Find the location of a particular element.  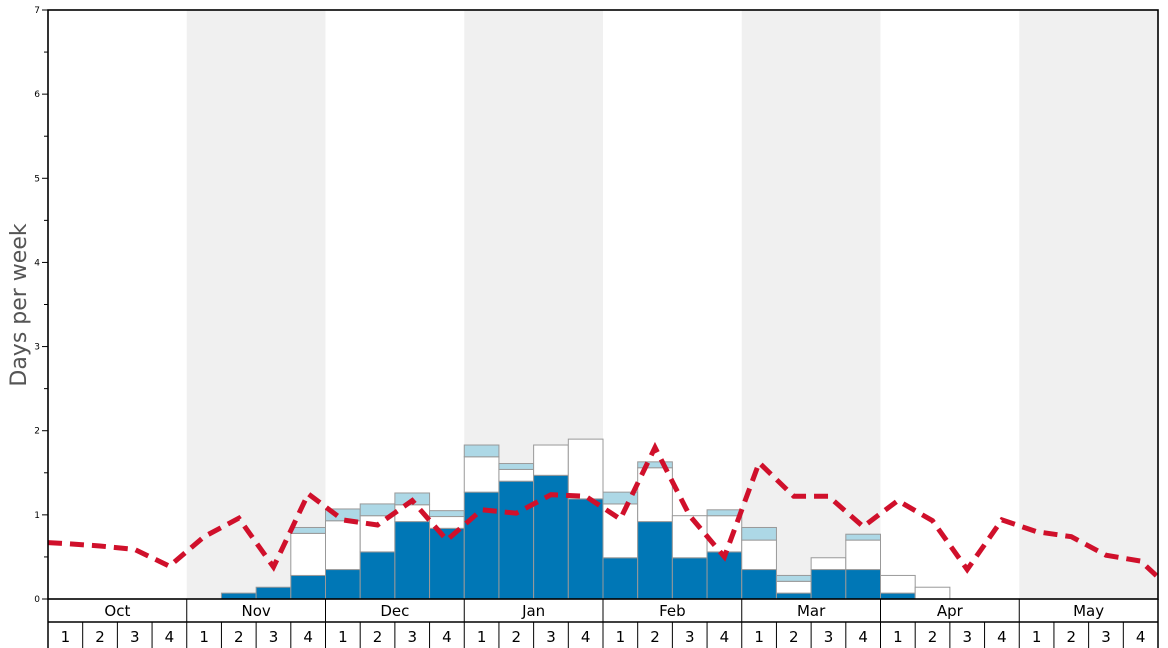

y-axis-label: Days per week is located at coordinates (19, 304).